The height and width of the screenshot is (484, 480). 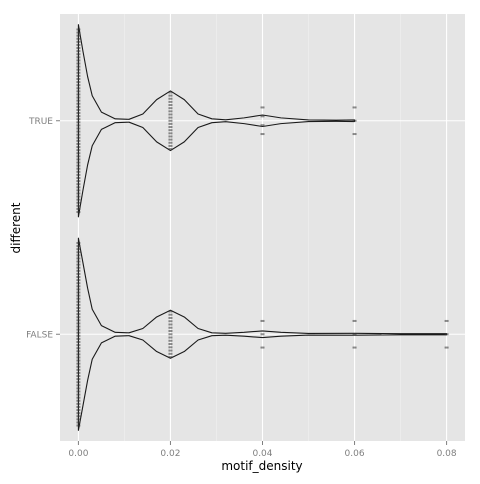 I want to click on x-tick-label: 0.04, so click(x=262, y=454).